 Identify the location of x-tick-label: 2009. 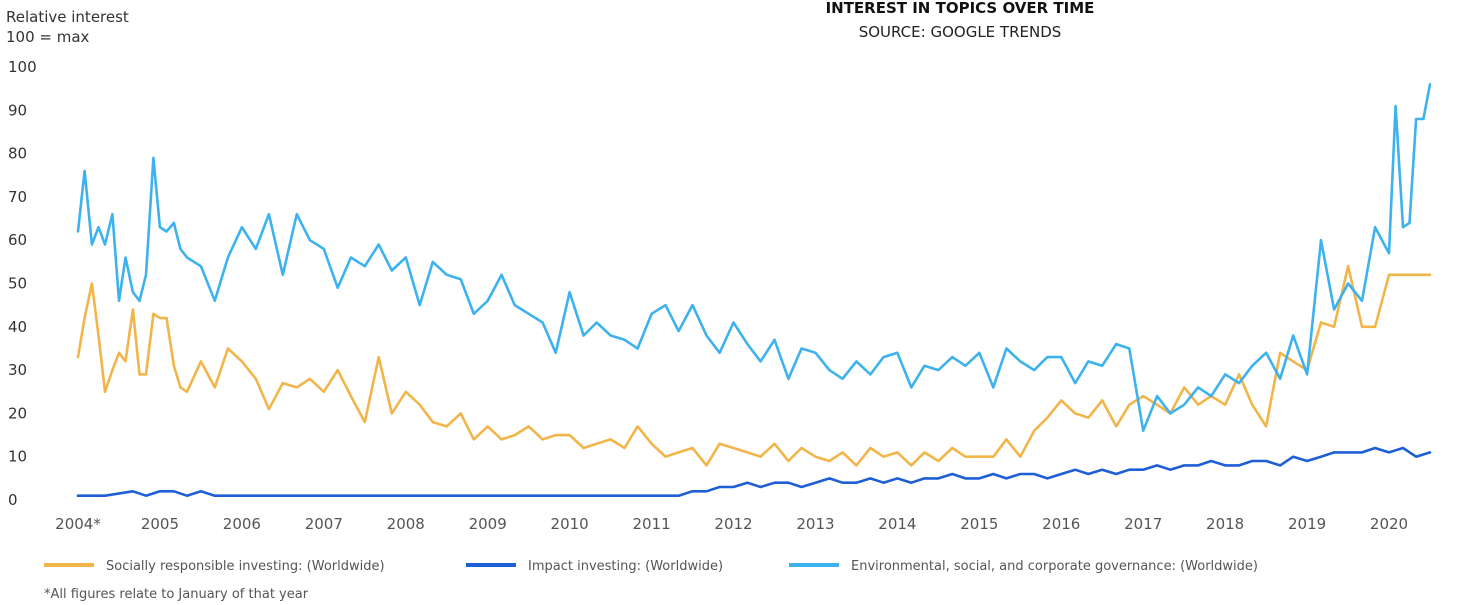
(488, 524).